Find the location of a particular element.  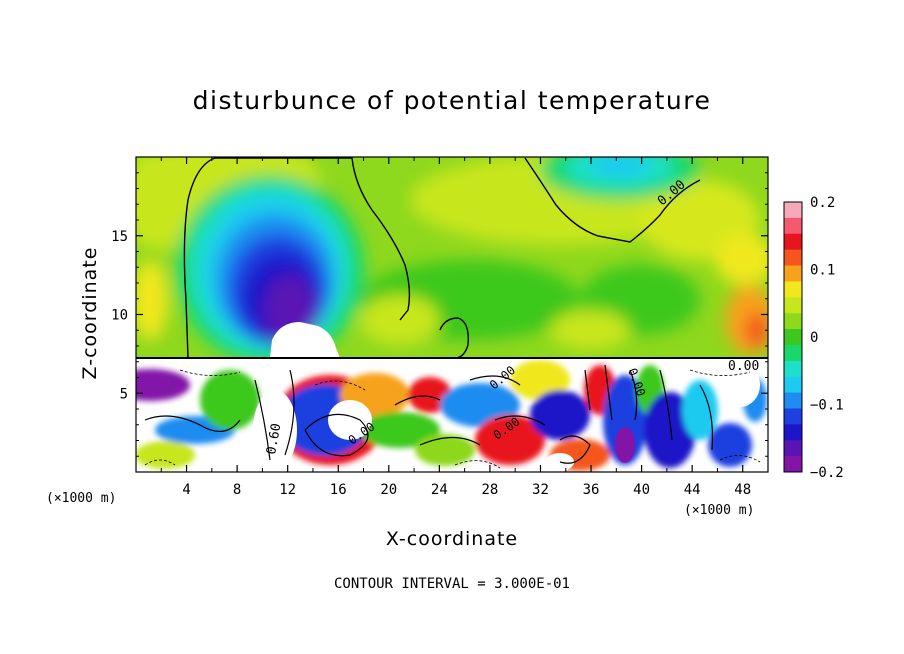

x-tick-label: 20 is located at coordinates (388, 490).